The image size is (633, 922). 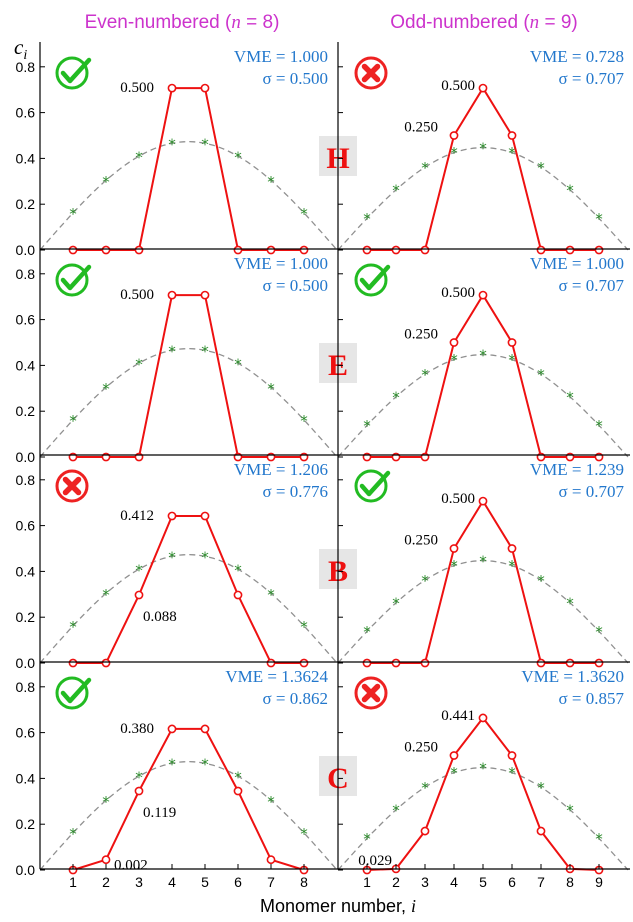 What do you see at coordinates (512, 882) in the screenshot?
I see `x-tick-label: 6` at bounding box center [512, 882].